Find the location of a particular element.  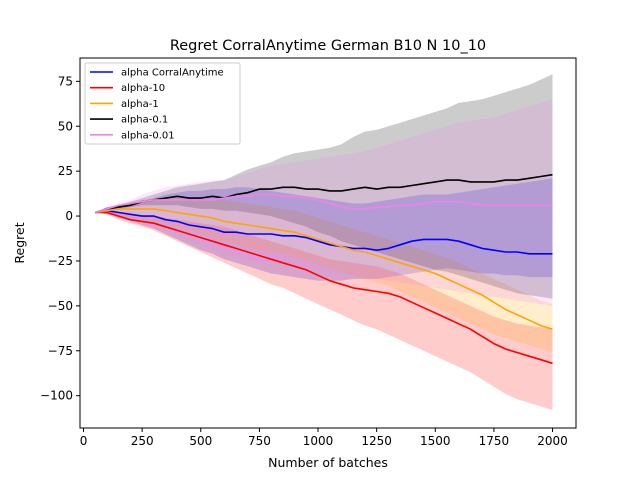

x-tick-label: 0 is located at coordinates (84, 441).